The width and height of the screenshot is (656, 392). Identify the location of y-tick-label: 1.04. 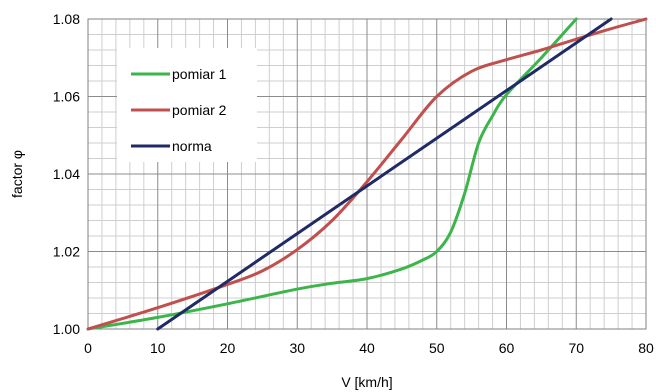
(66, 174).